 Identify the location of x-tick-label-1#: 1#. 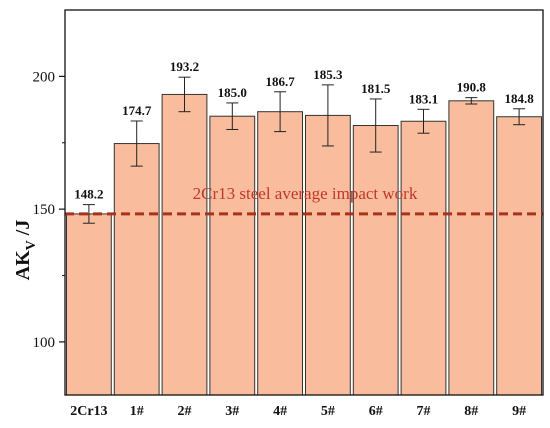
(137, 411).